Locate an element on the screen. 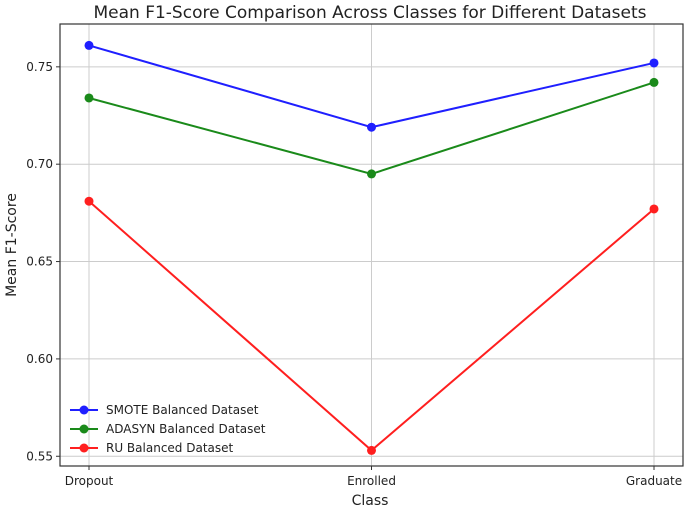 This screenshot has width=685, height=508. y-axis-label: Mean F1-Score is located at coordinates (12, 245).